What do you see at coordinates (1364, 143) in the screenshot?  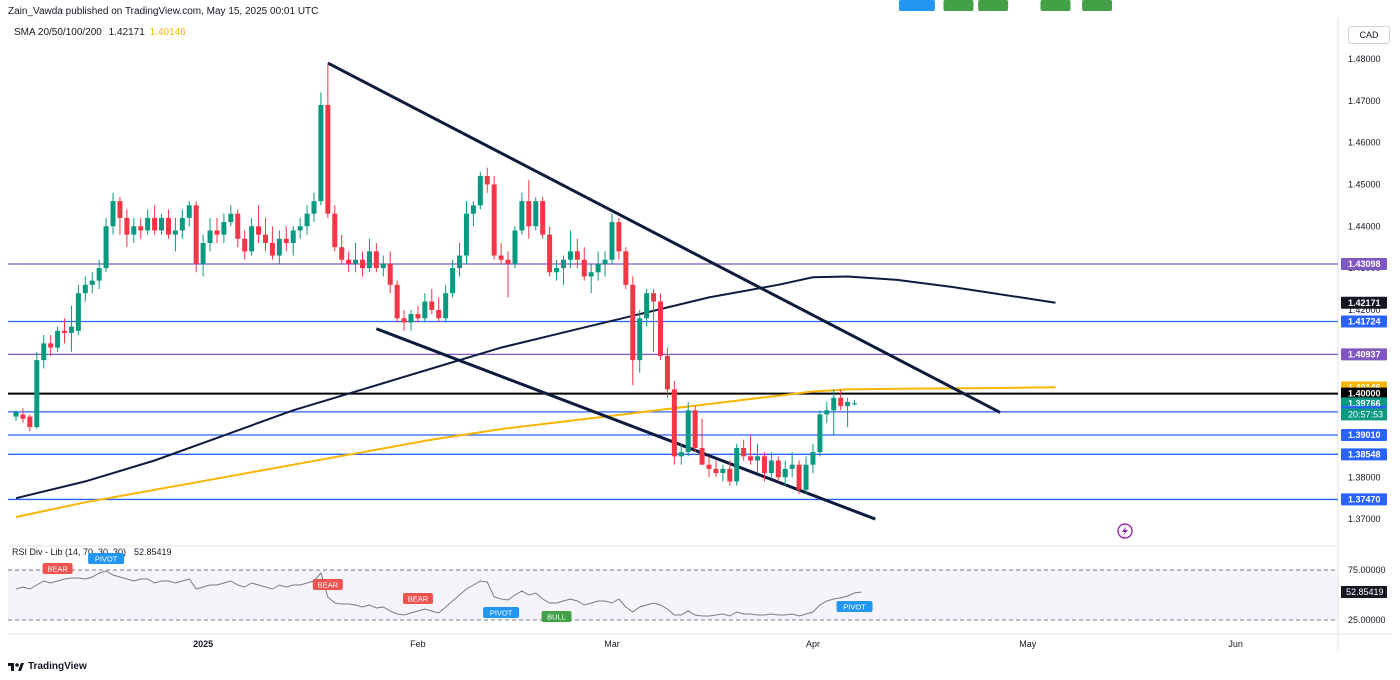 I see `price-tick-label: 1.46000` at bounding box center [1364, 143].